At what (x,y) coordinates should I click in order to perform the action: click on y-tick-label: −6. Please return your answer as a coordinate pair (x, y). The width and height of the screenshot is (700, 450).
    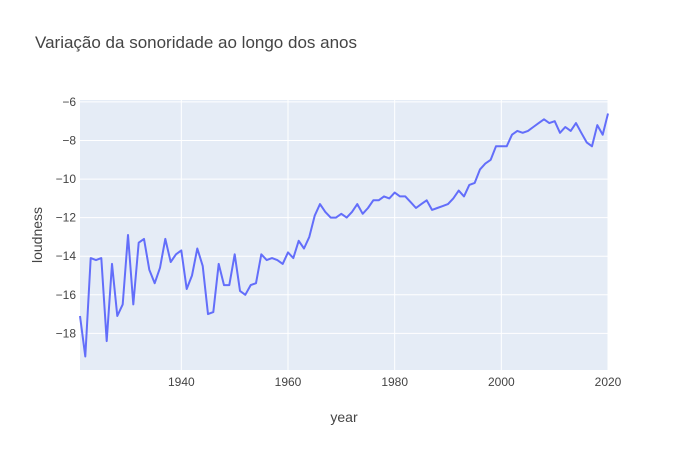
    Looking at the image, I should click on (69, 102).